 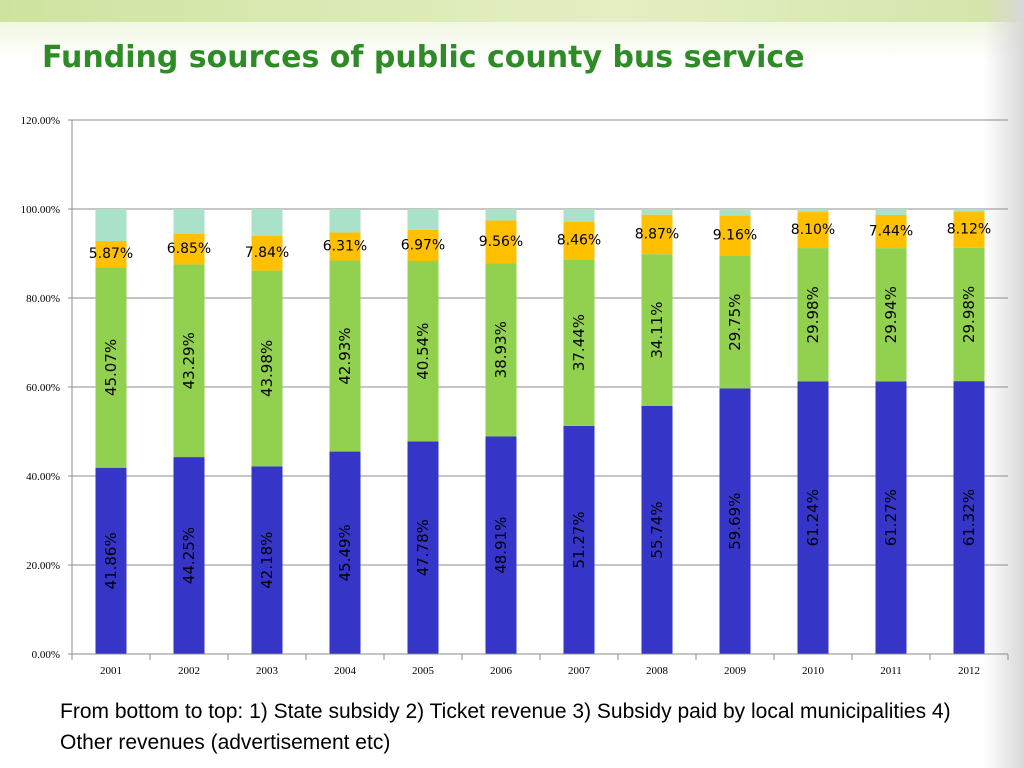 I want to click on data-label-ticket-revenue: 29.94%, so click(x=891, y=314).